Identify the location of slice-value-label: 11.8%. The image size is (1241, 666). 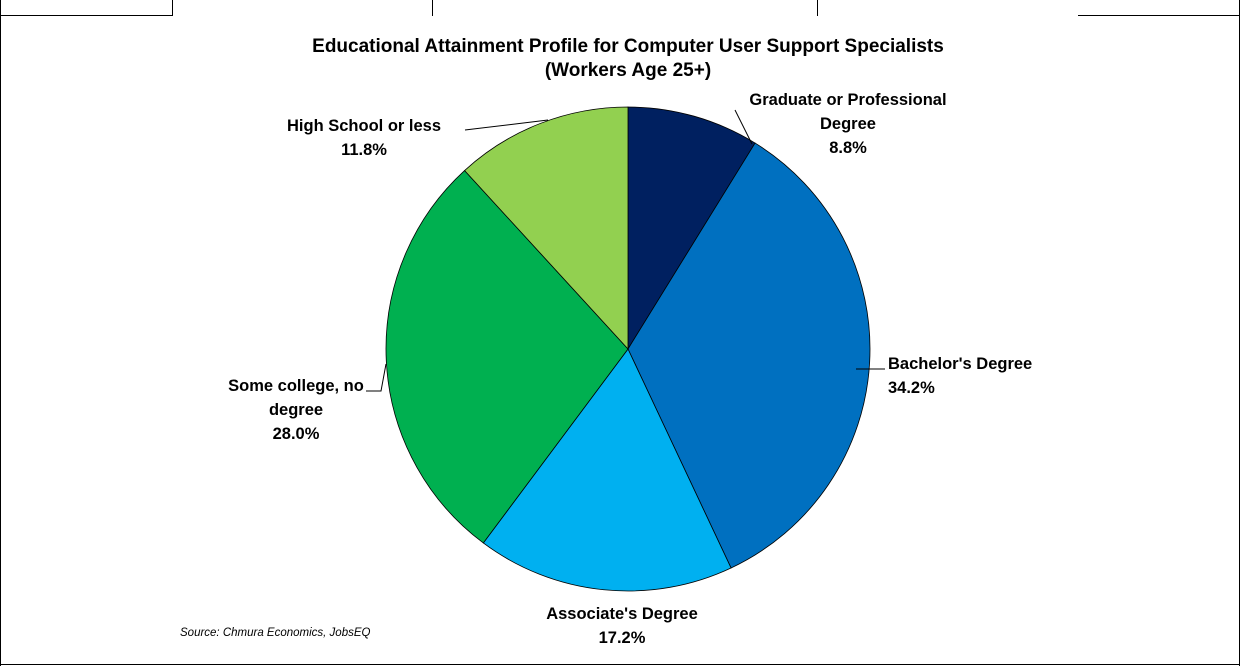
(364, 150).